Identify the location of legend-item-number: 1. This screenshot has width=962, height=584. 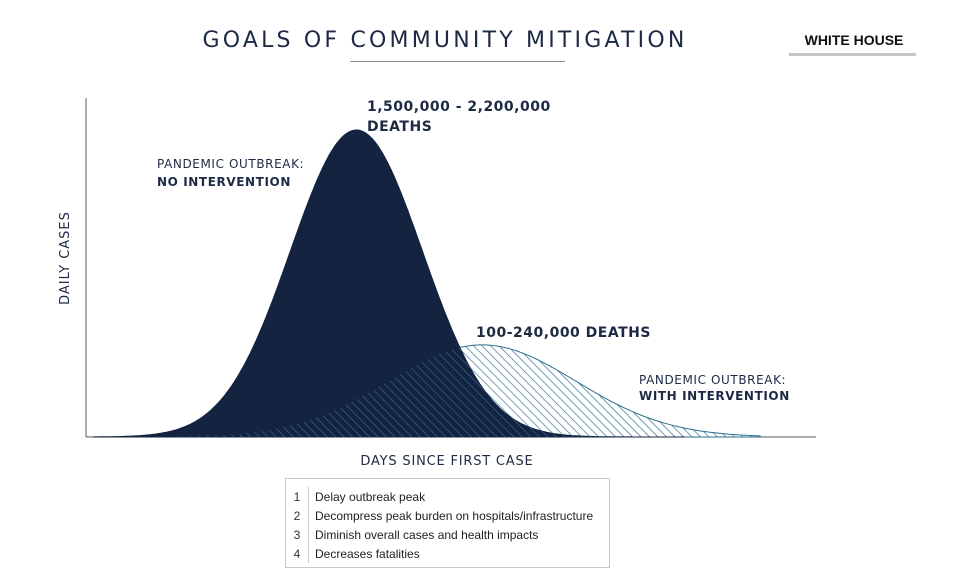
(297, 496).